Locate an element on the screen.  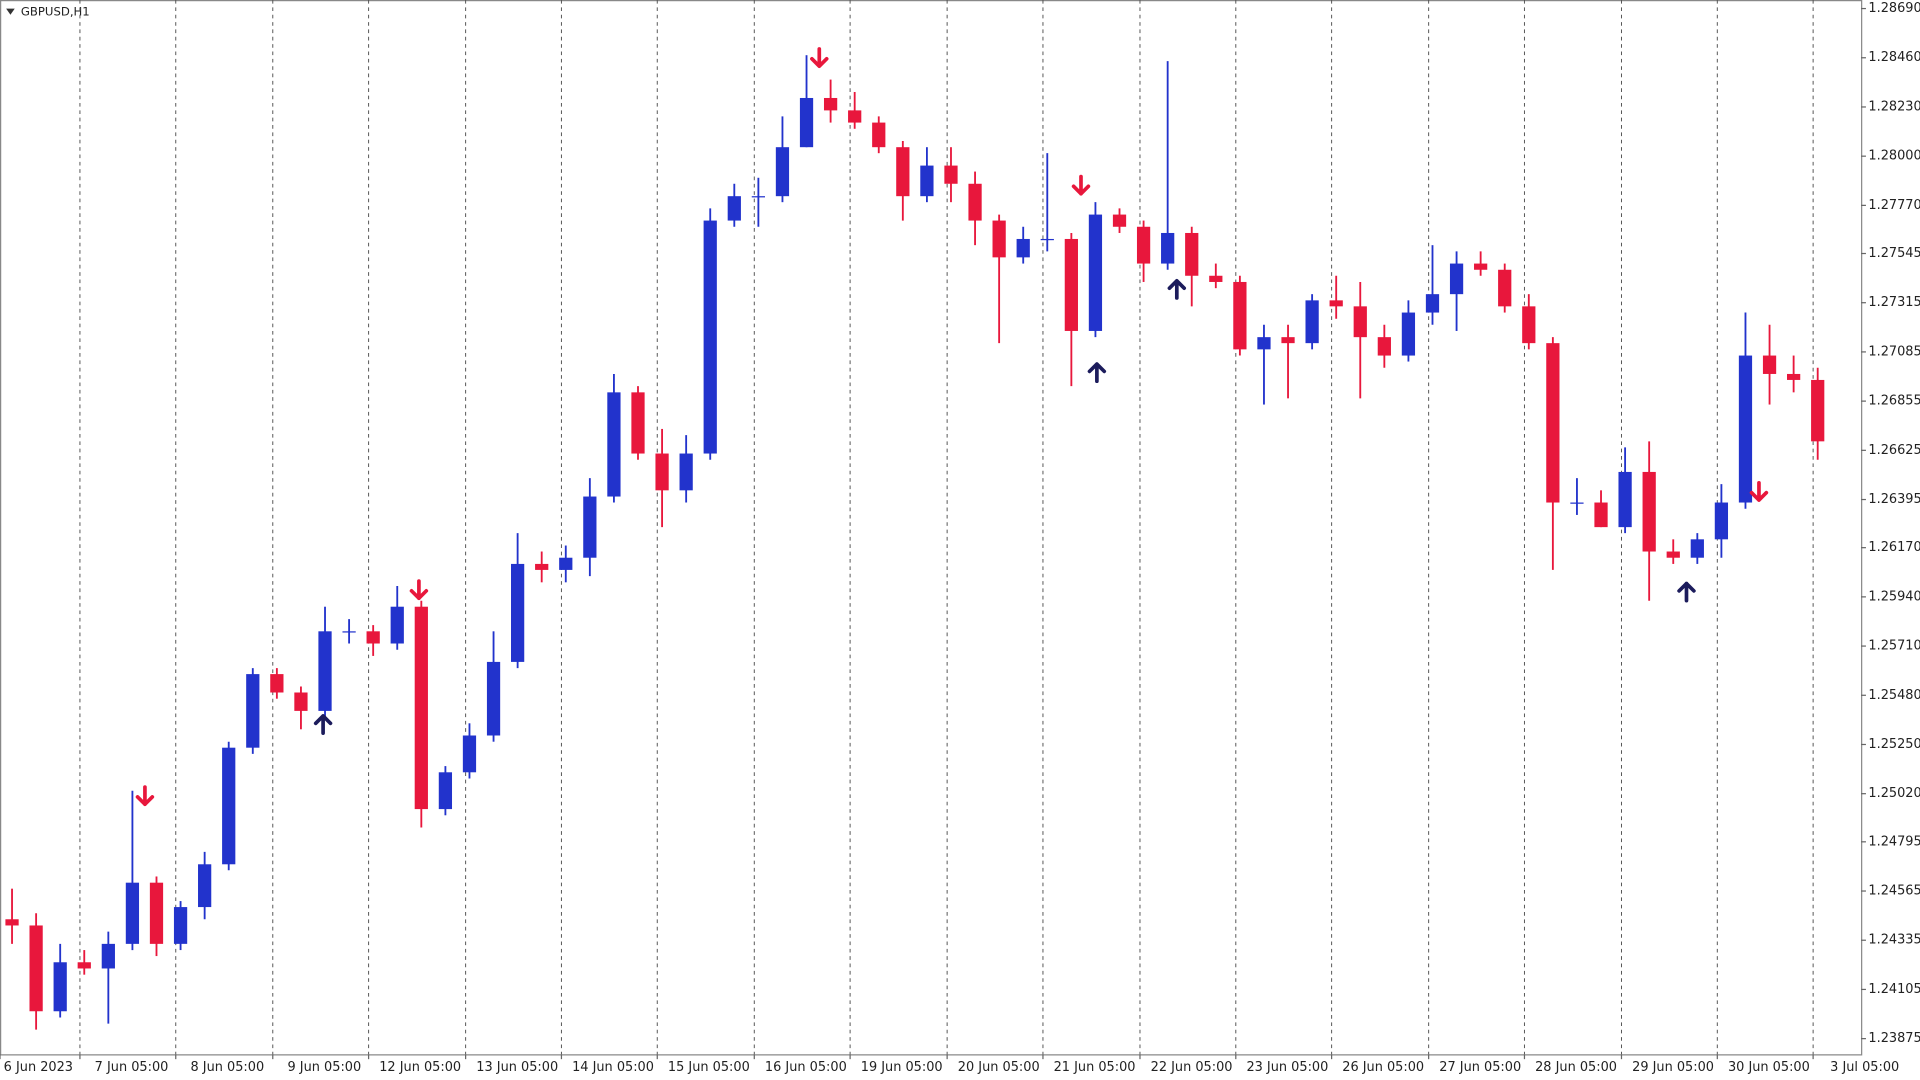
menu-triangle is located at coordinates (10, 11).